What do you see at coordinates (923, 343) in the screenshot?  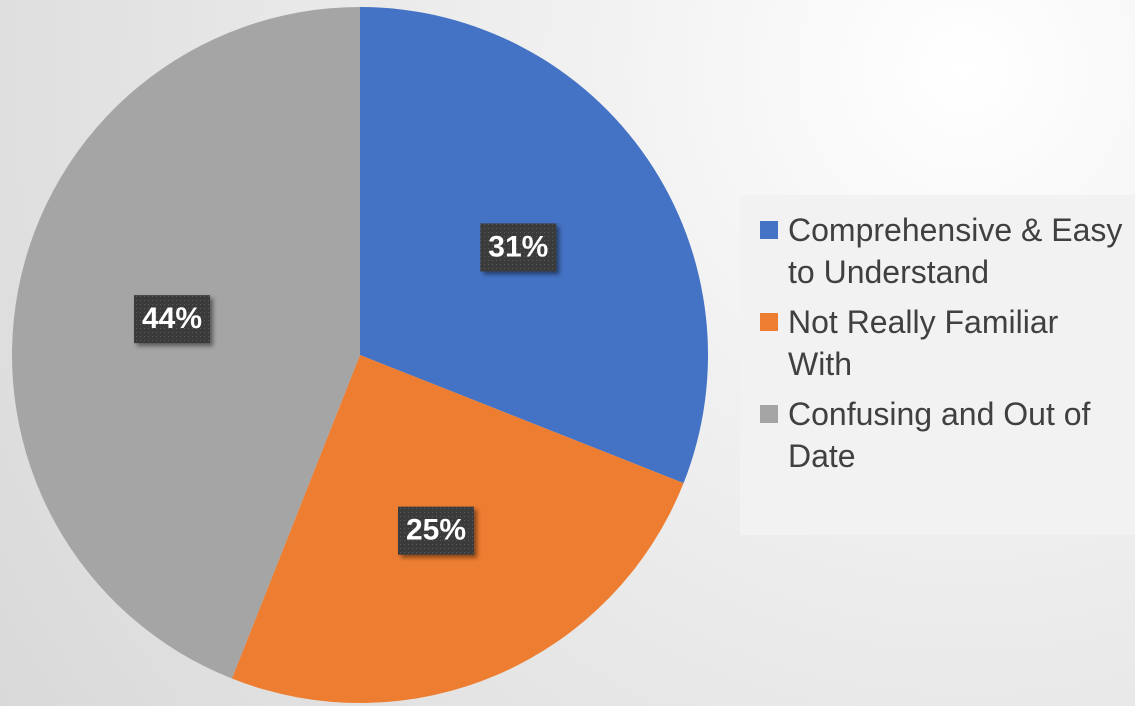 I see `legend-label: Not Really Familiar With` at bounding box center [923, 343].